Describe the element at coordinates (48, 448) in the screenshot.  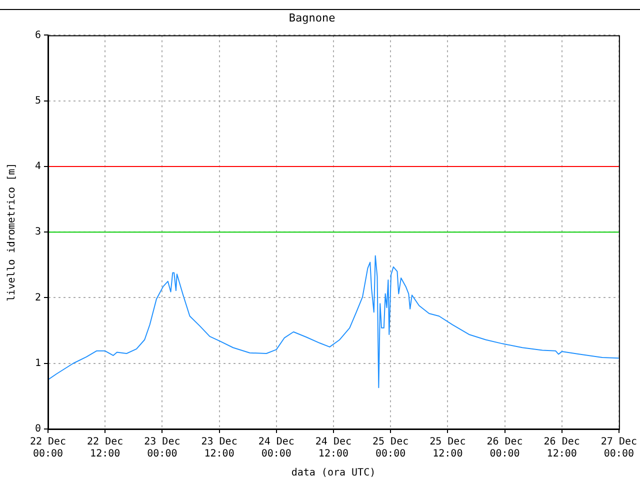
I see `x-tick-label: 22 Dec 00:00` at that location.